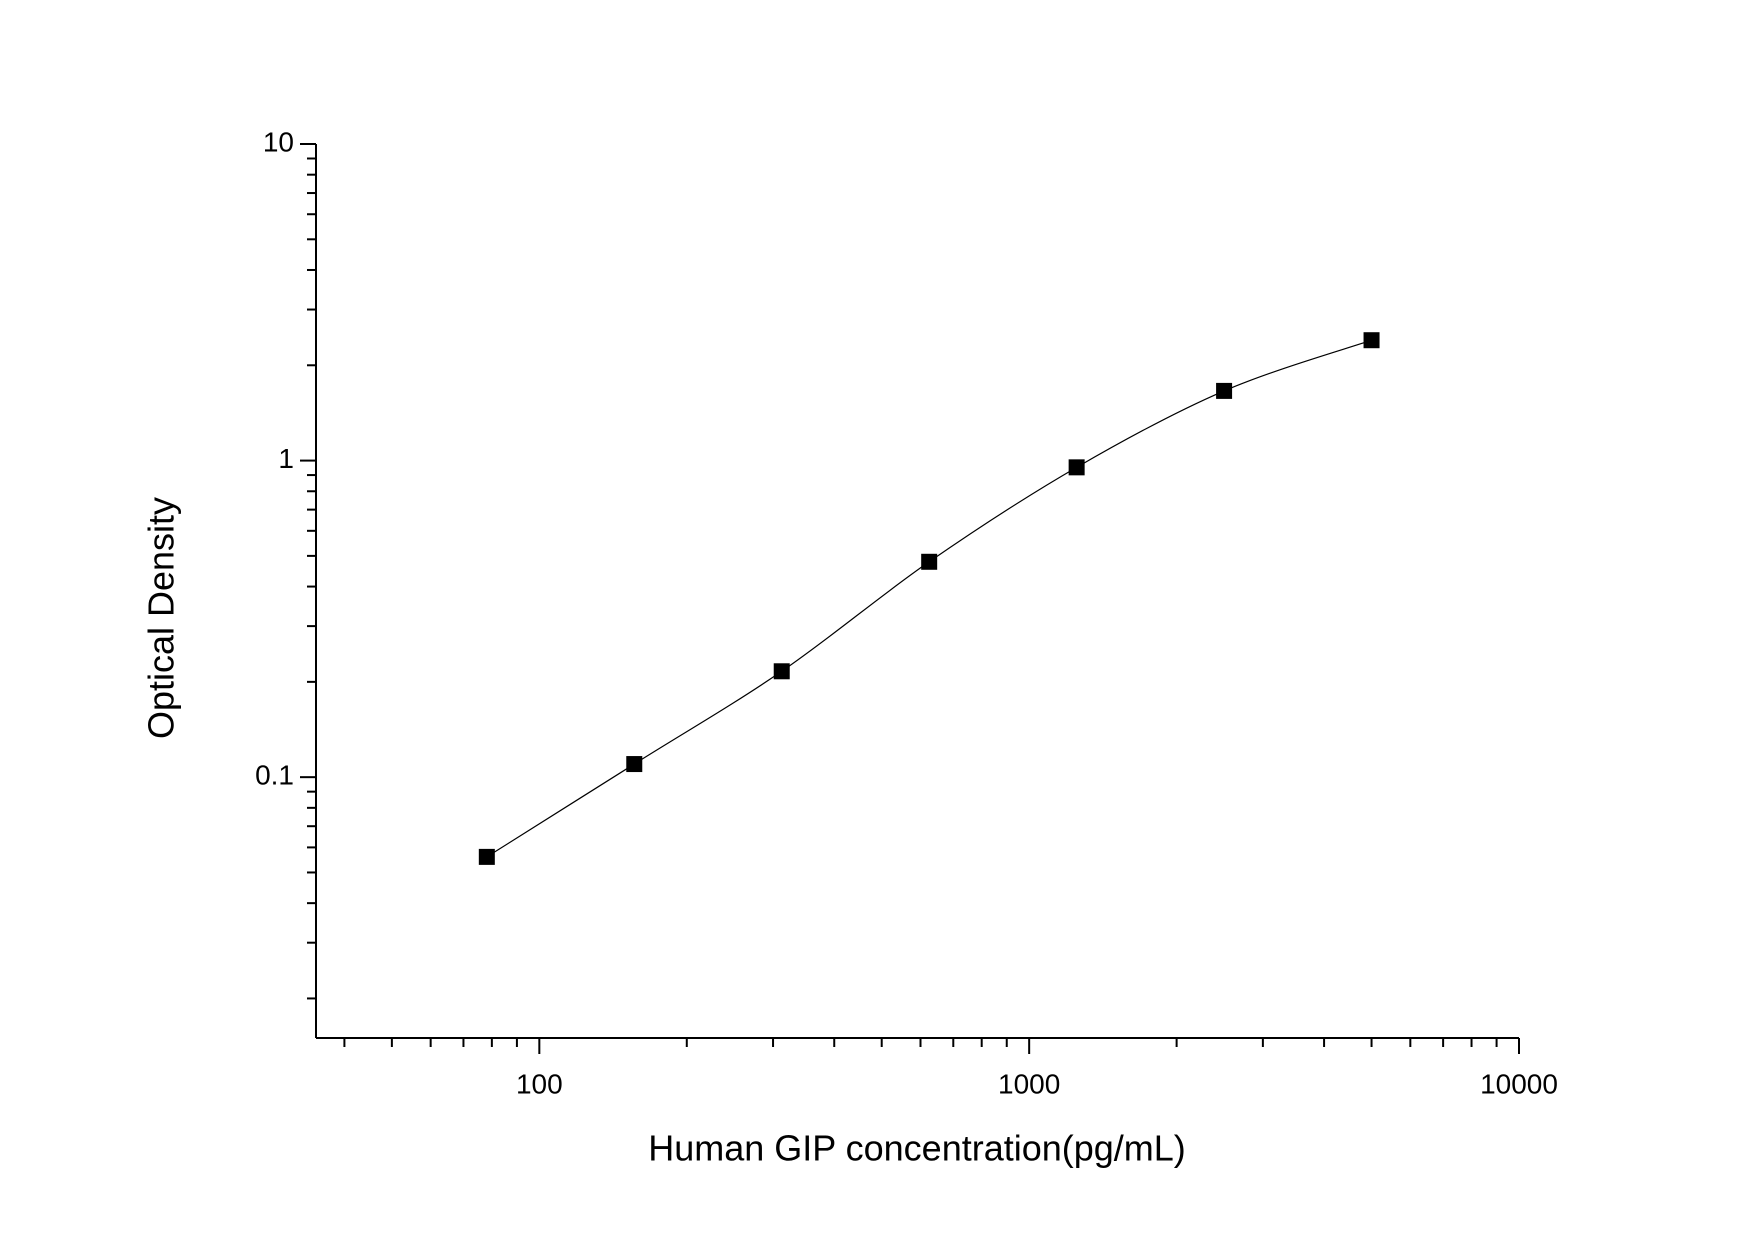  I want to click on y-axis-title: Optical Density, so click(161, 618).